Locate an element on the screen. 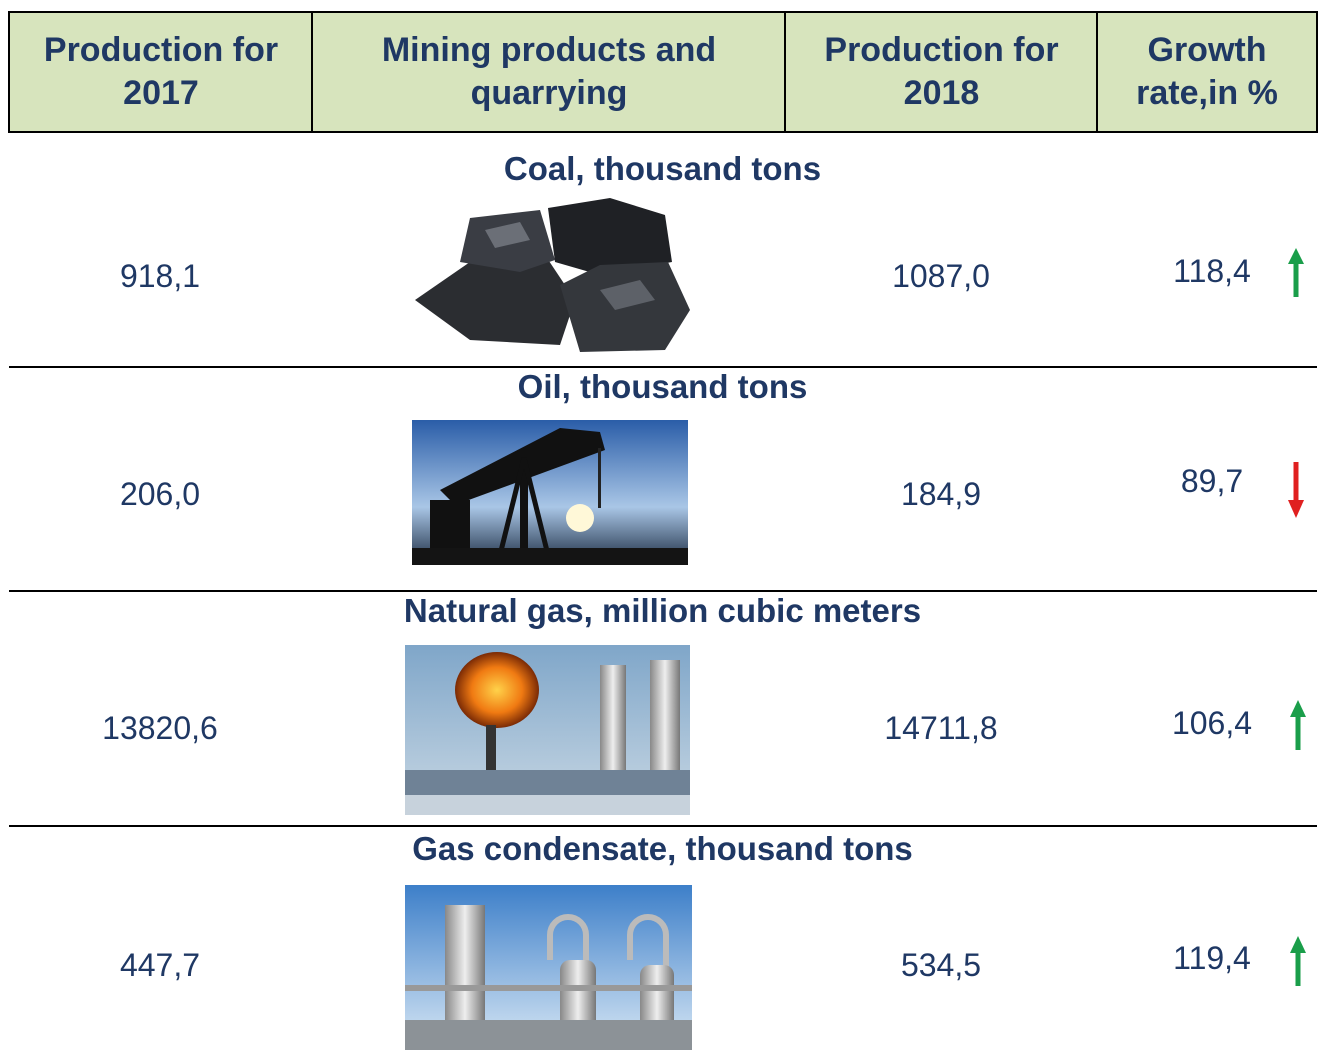 The image size is (1325, 1051). growth-rate: 106,4 is located at coordinates (1212, 723).